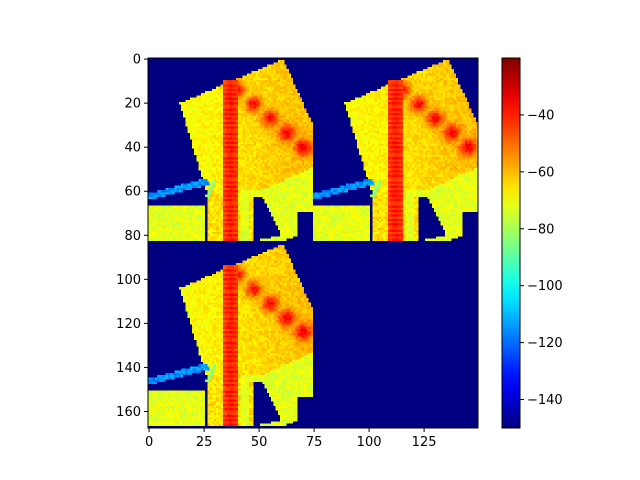 This screenshot has width=640, height=480. I want to click on y-tick-label: 20, so click(132, 104).